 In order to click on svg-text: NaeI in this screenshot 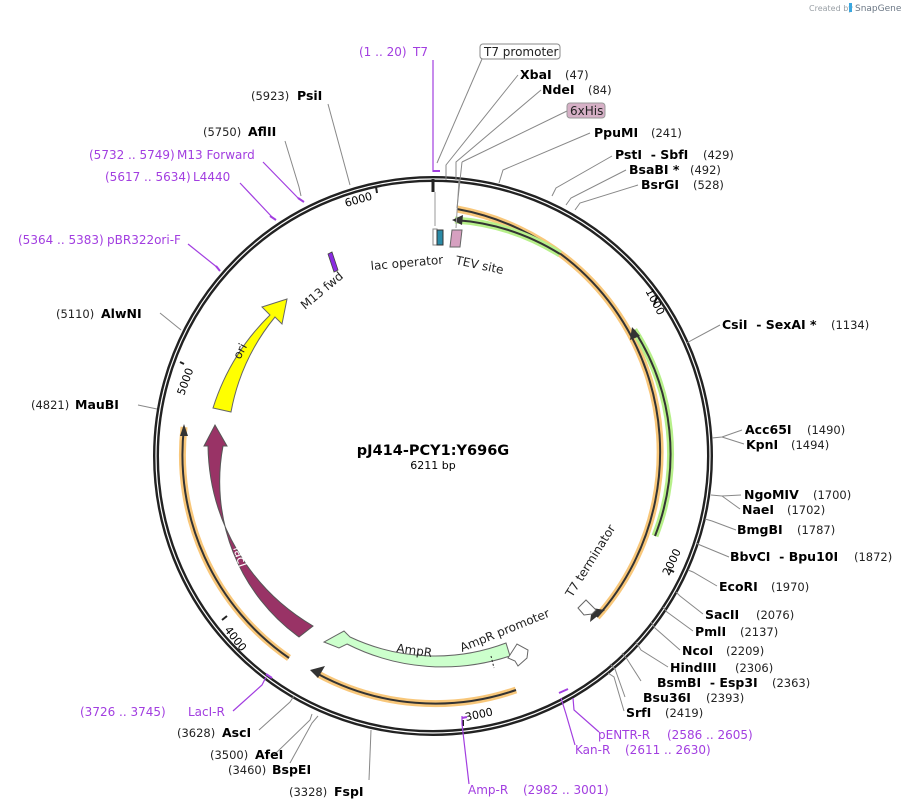, I will do `click(758, 509)`.